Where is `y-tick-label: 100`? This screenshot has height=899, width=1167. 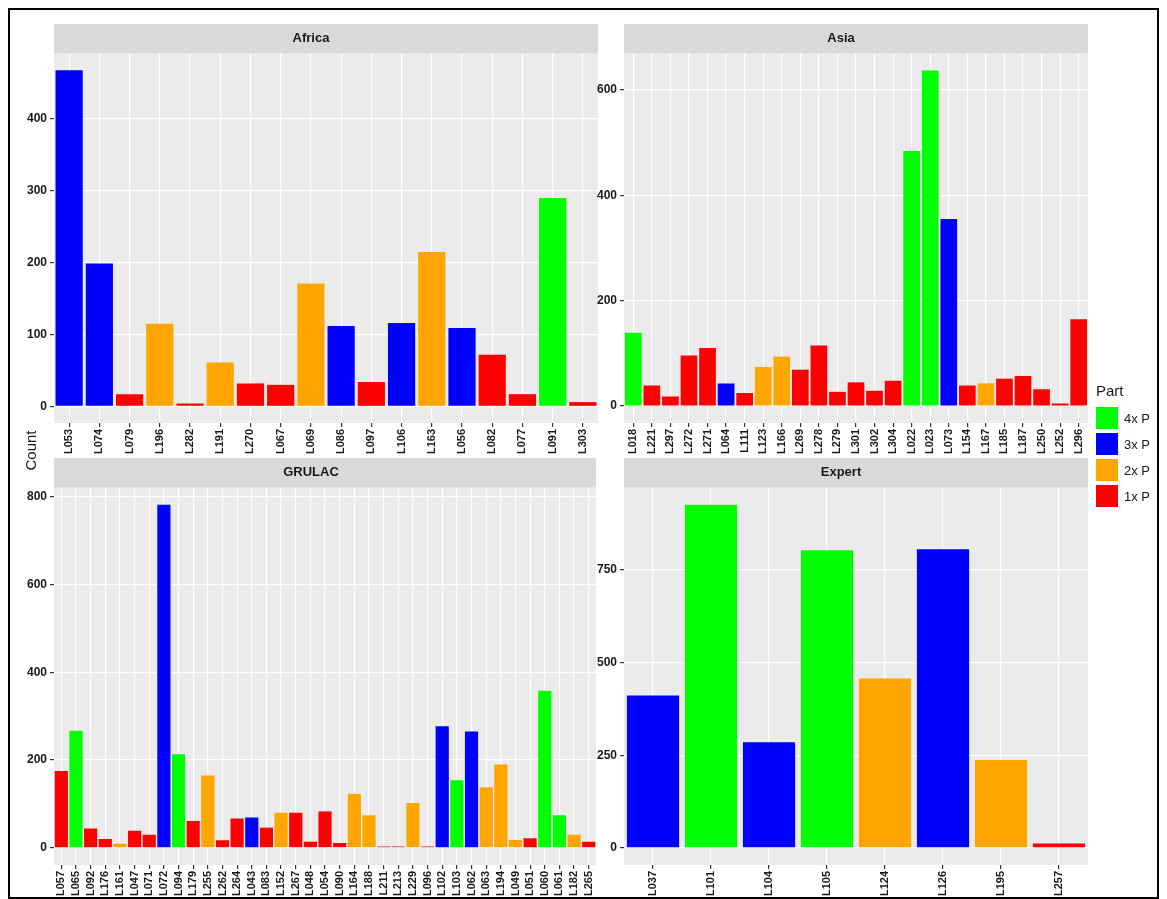
y-tick-label: 100 is located at coordinates (37, 333).